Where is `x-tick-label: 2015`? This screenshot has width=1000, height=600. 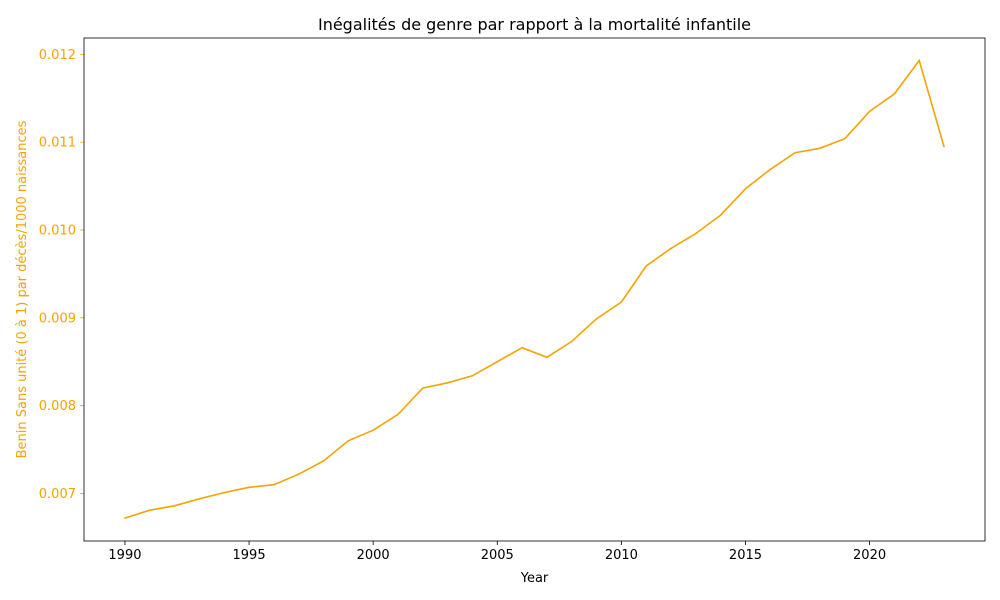
x-tick-label: 2015 is located at coordinates (745, 555).